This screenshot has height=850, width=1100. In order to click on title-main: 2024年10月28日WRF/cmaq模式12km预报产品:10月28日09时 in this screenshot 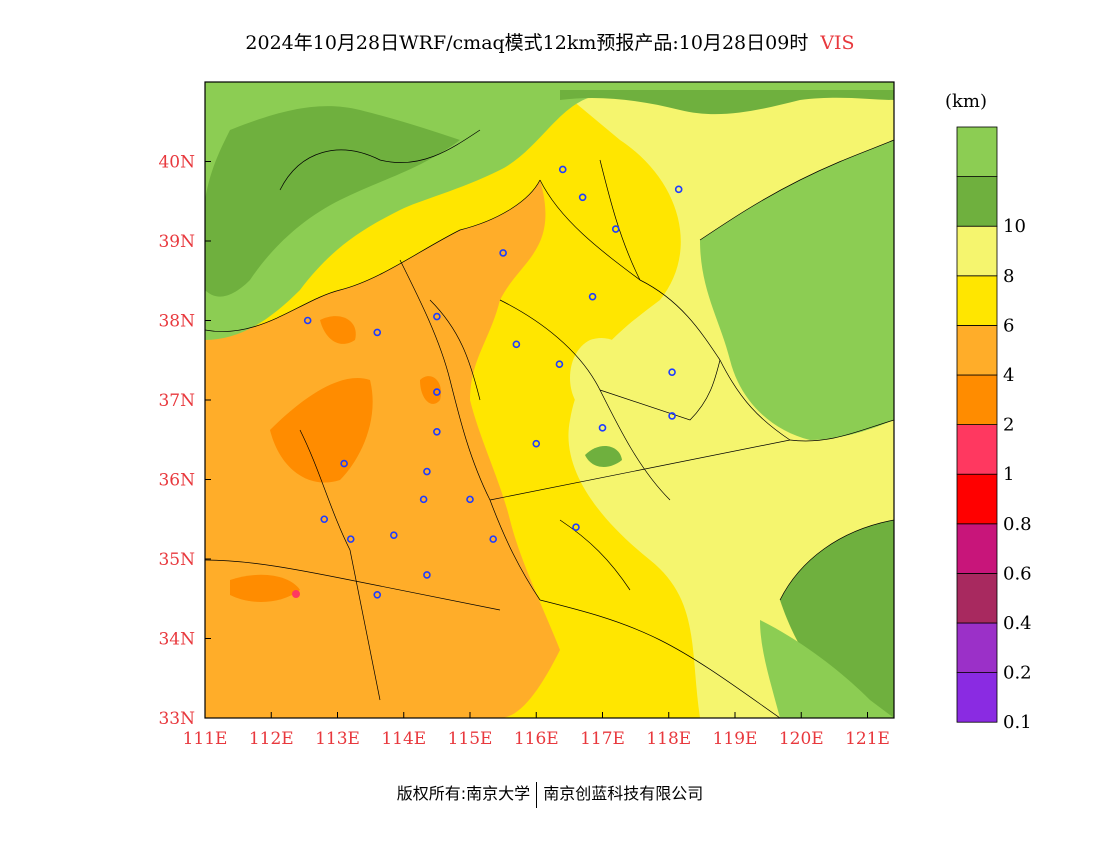, I will do `click(527, 43)`.